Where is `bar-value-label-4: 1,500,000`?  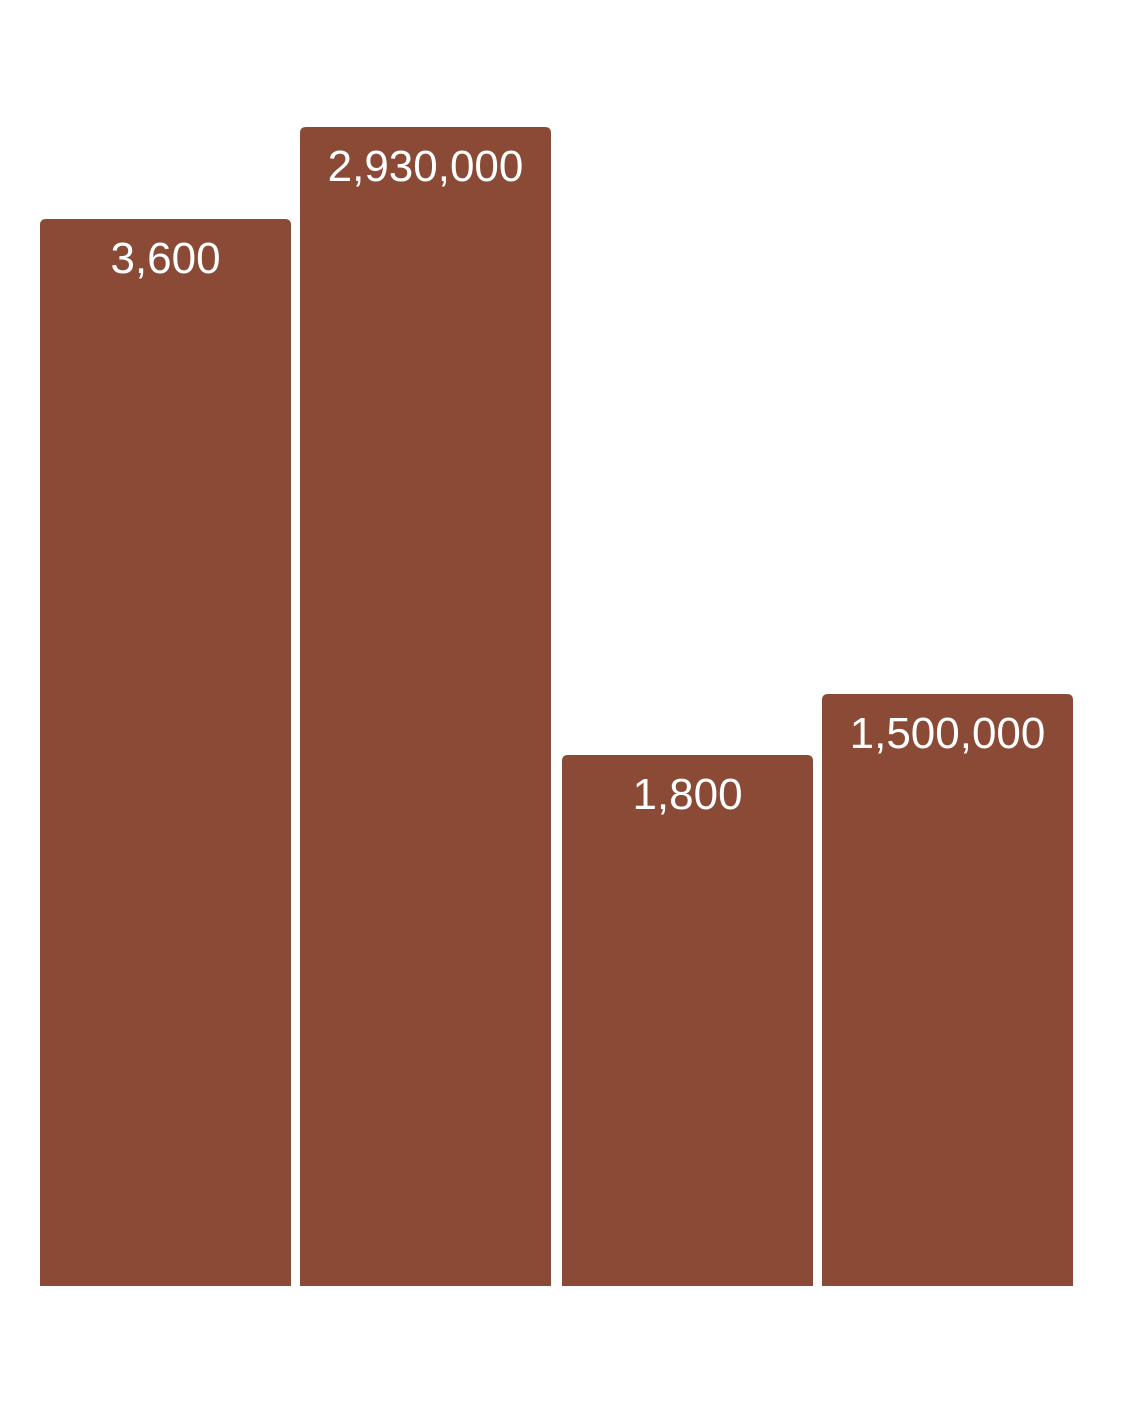 bar-value-label-4: 1,500,000 is located at coordinates (948, 733).